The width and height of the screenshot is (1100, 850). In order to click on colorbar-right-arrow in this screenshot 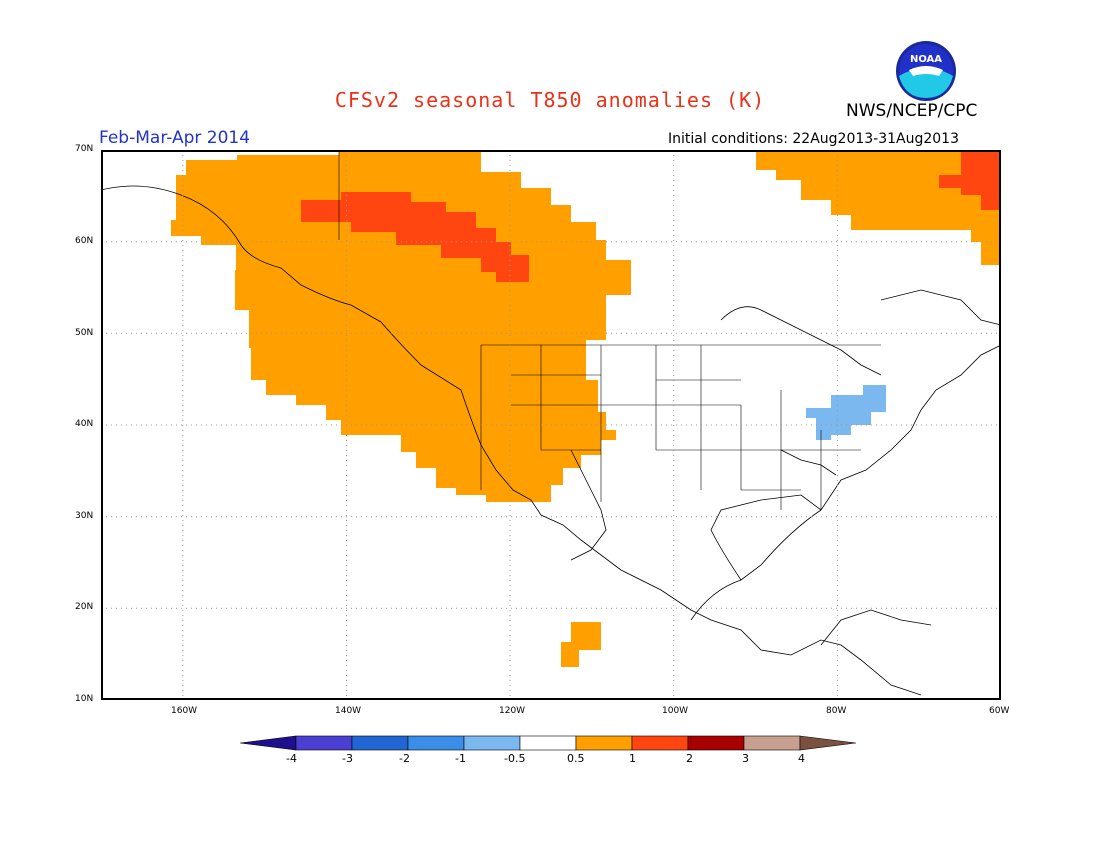, I will do `click(828, 743)`.